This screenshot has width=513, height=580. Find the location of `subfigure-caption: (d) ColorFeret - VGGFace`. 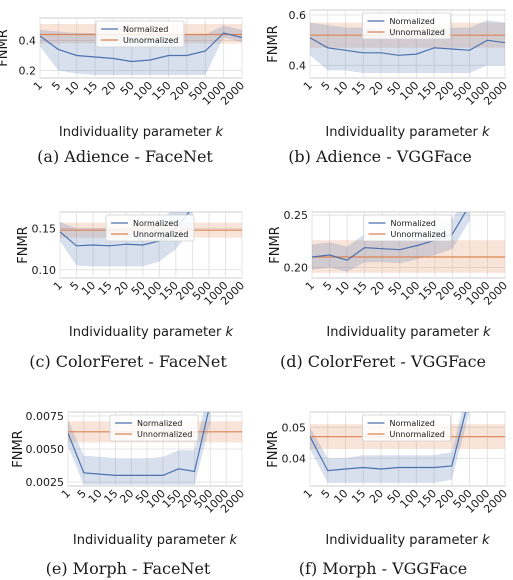

subfigure-caption: (d) ColorFeret - VGGFace is located at coordinates (383, 361).